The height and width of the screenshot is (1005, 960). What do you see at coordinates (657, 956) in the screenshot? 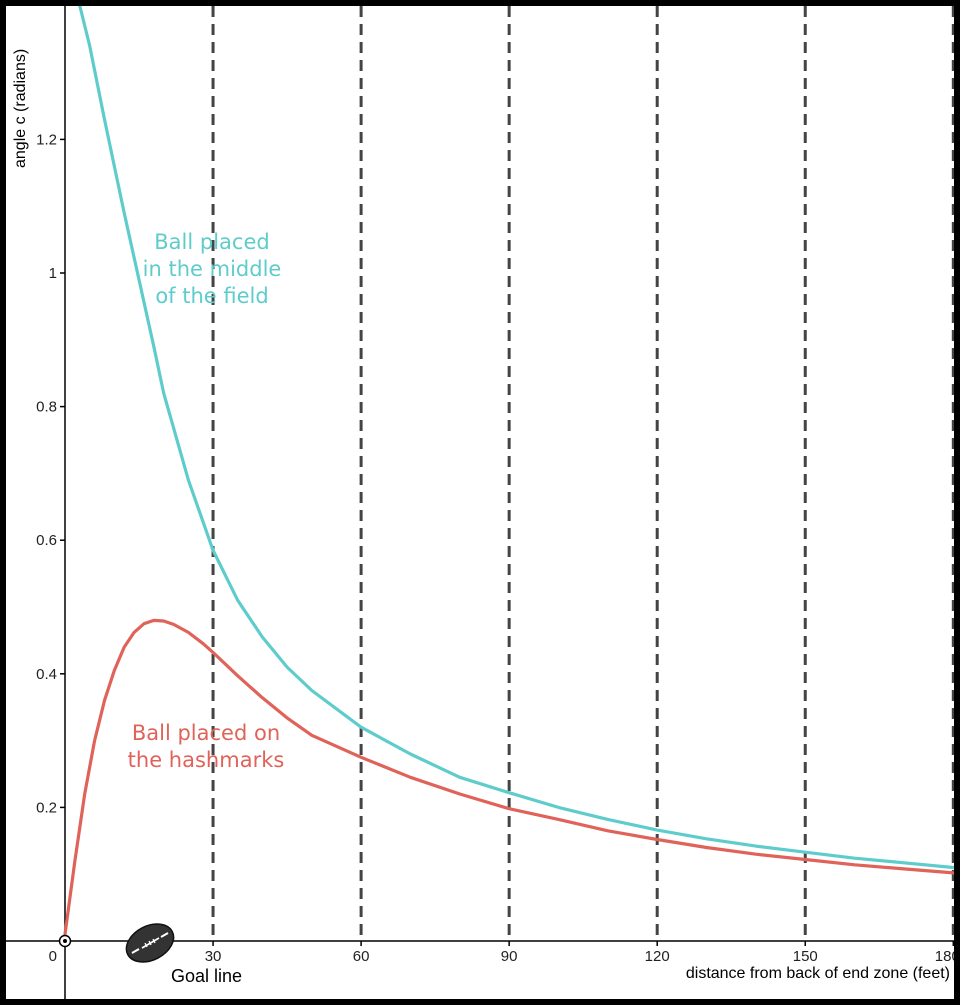
I see `x-tick-label: 120` at bounding box center [657, 956].